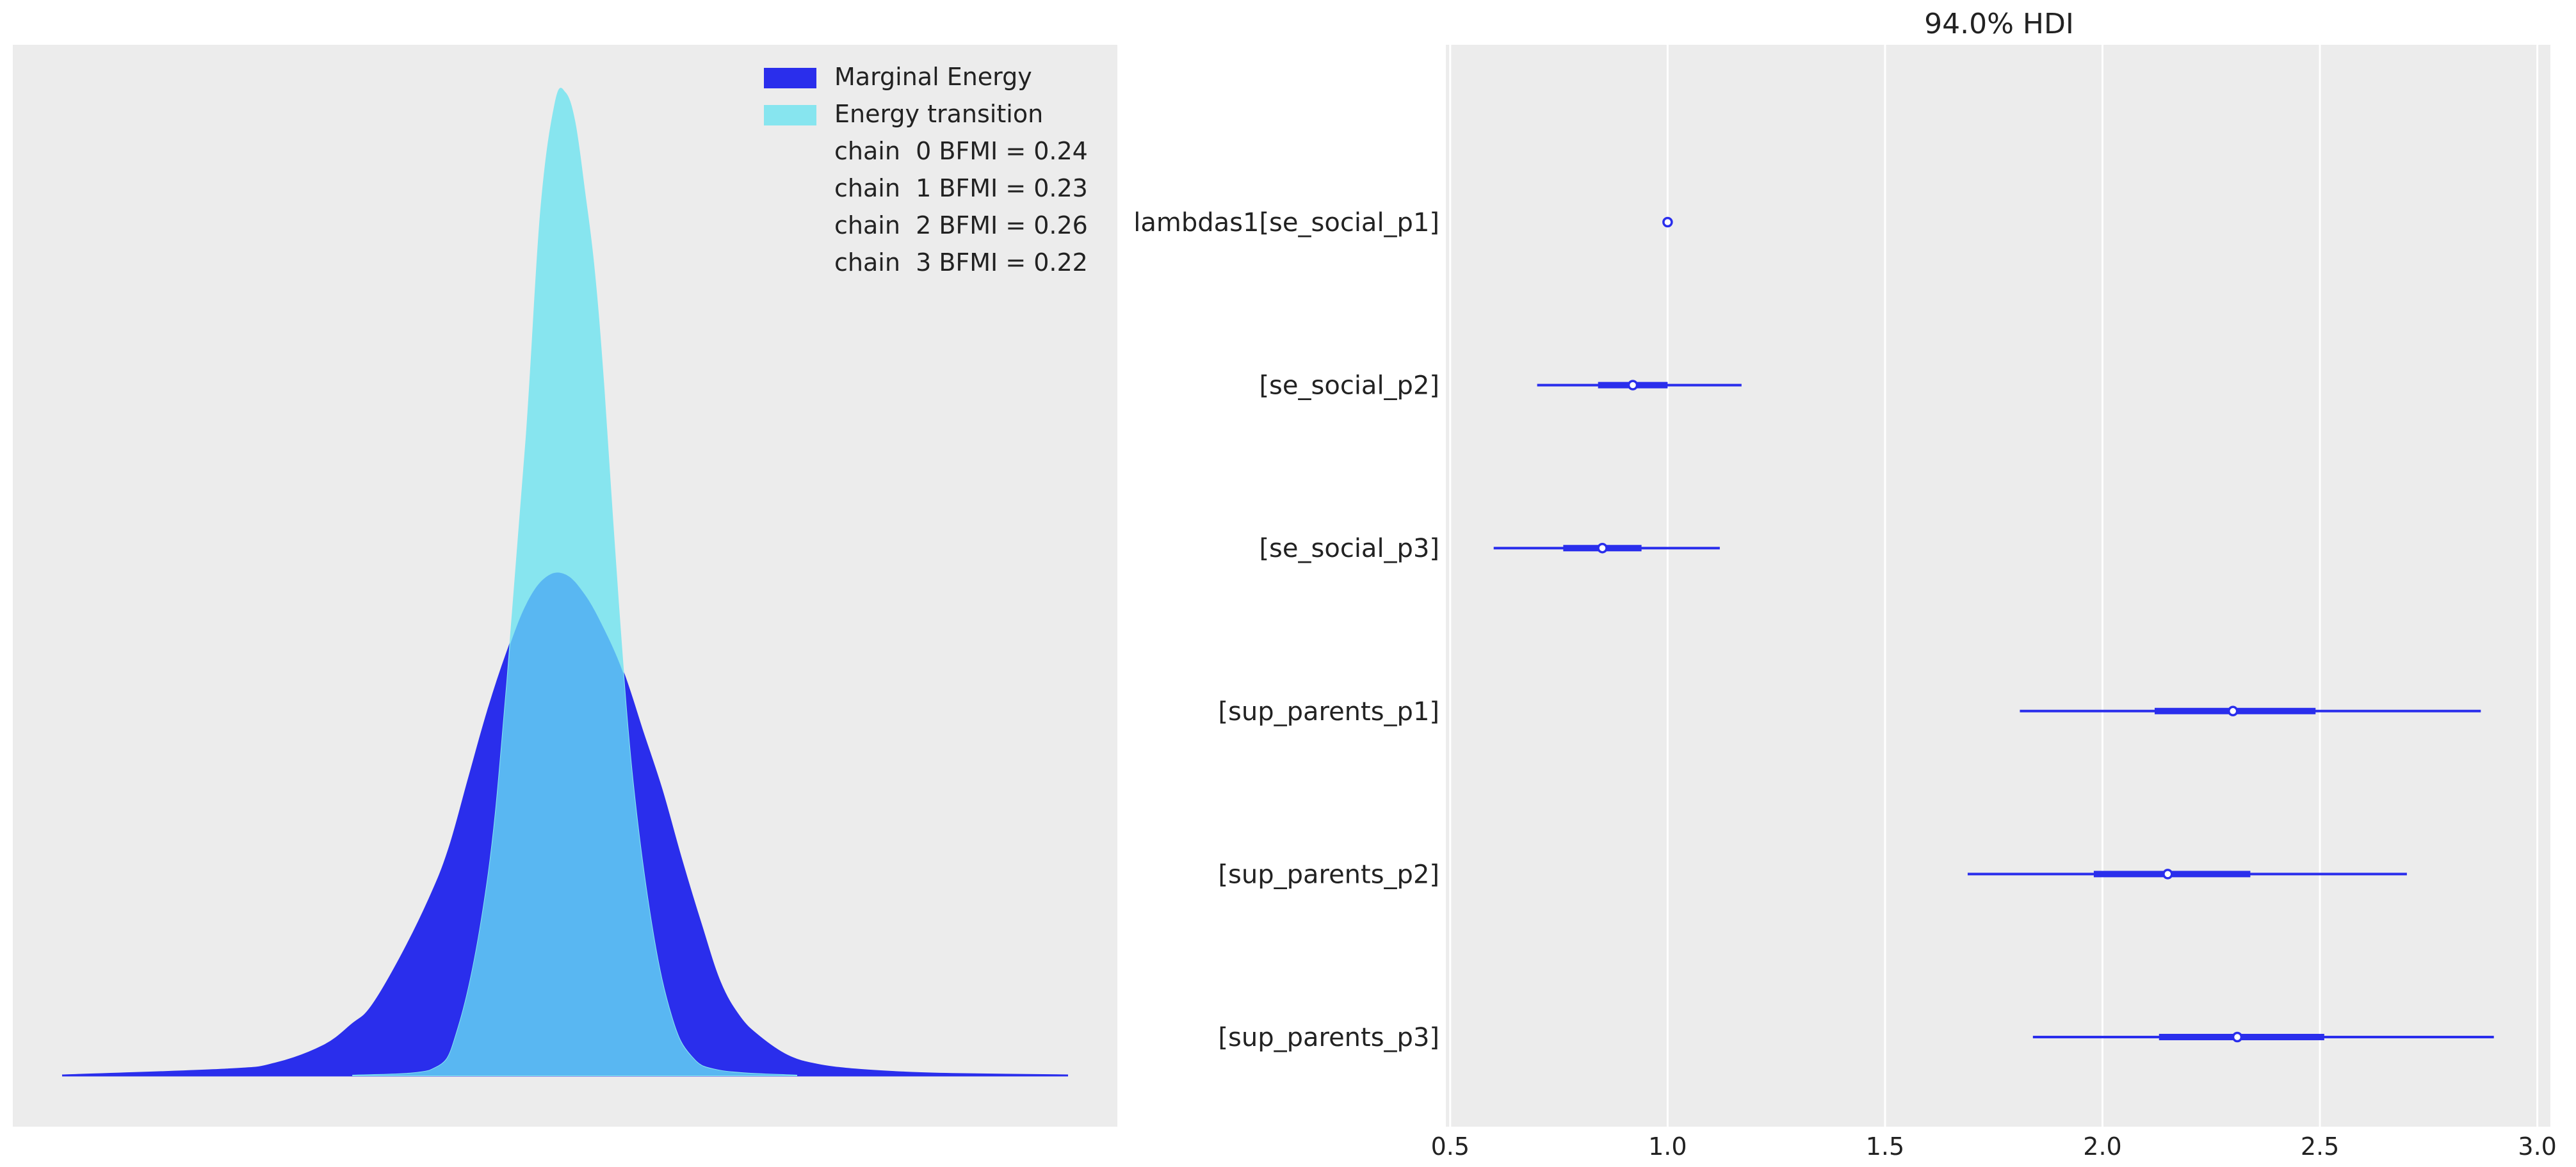  I want to click on legend-bfmi-chain-0: chain 0 BFMI = 0.24, so click(961, 151).